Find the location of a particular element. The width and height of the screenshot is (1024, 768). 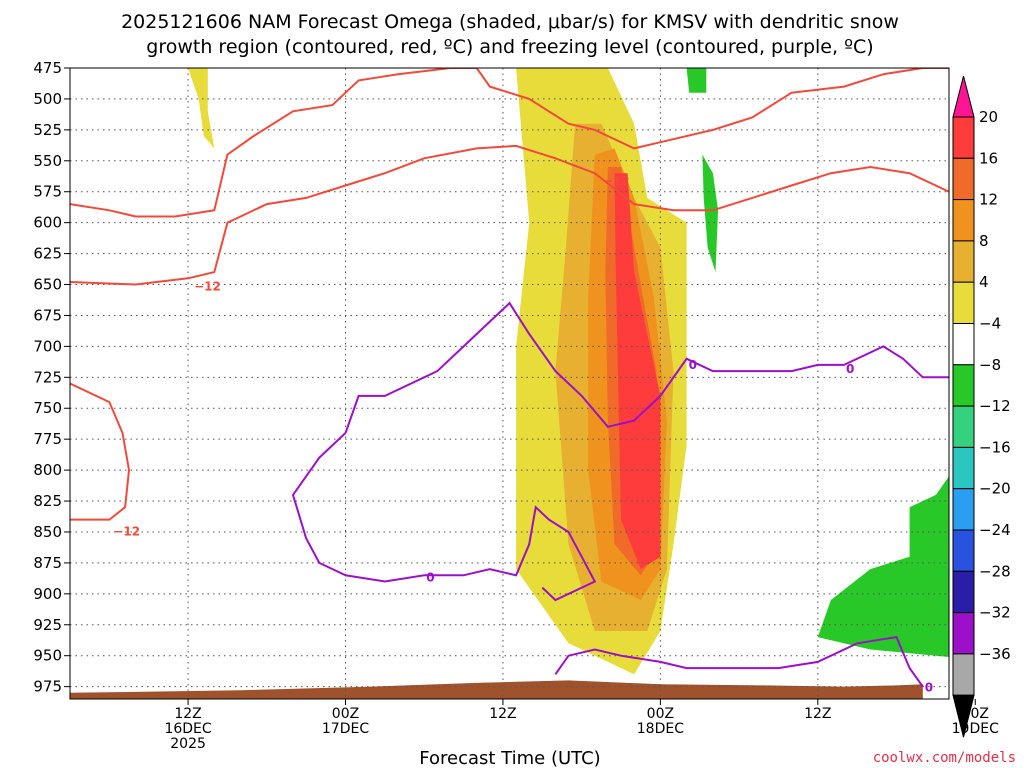

y-tick-label: 650 is located at coordinates (47, 285).